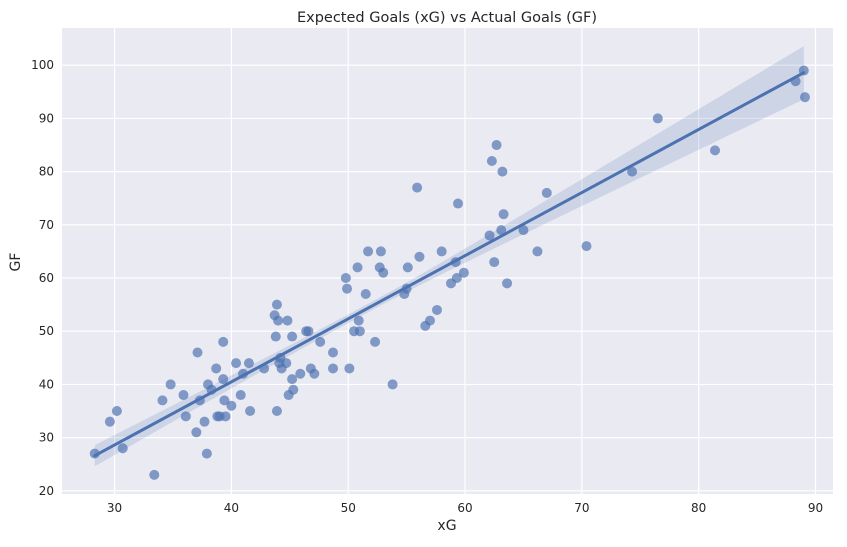 Image resolution: width=847 pixels, height=547 pixels. I want to click on y-tick-label: 60, so click(46, 278).